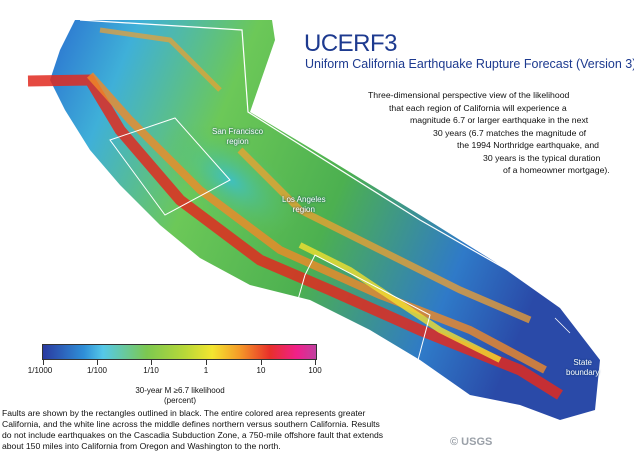  Describe the element at coordinates (583, 372) in the screenshot. I see `label-line: boundary` at that location.